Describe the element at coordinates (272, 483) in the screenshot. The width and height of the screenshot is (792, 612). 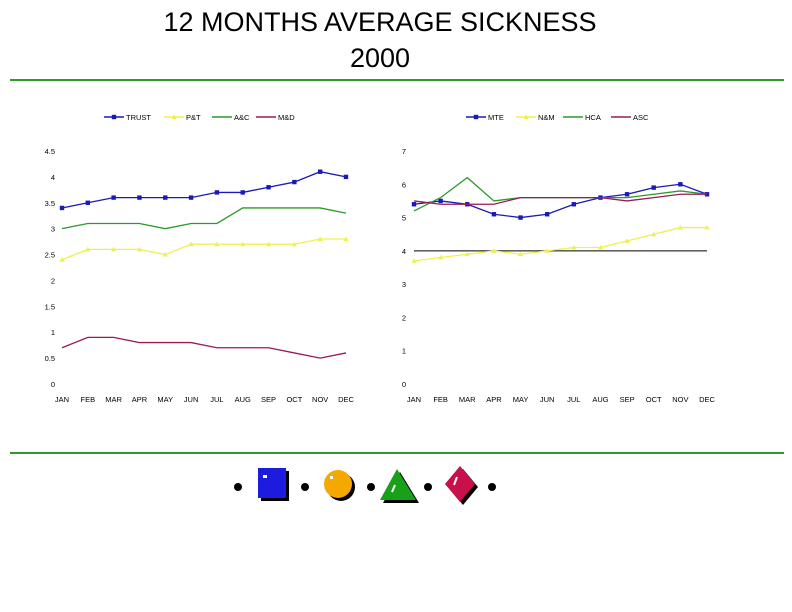
I see `blue-square-icon` at that location.